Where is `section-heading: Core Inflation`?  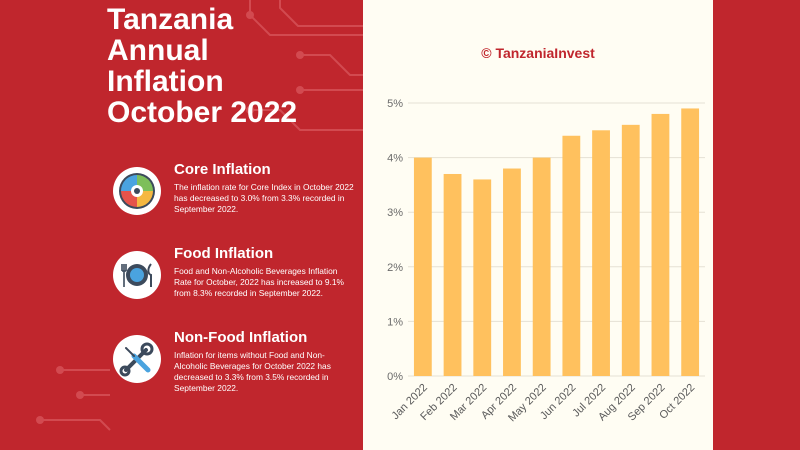 section-heading: Core Inflation is located at coordinates (222, 169).